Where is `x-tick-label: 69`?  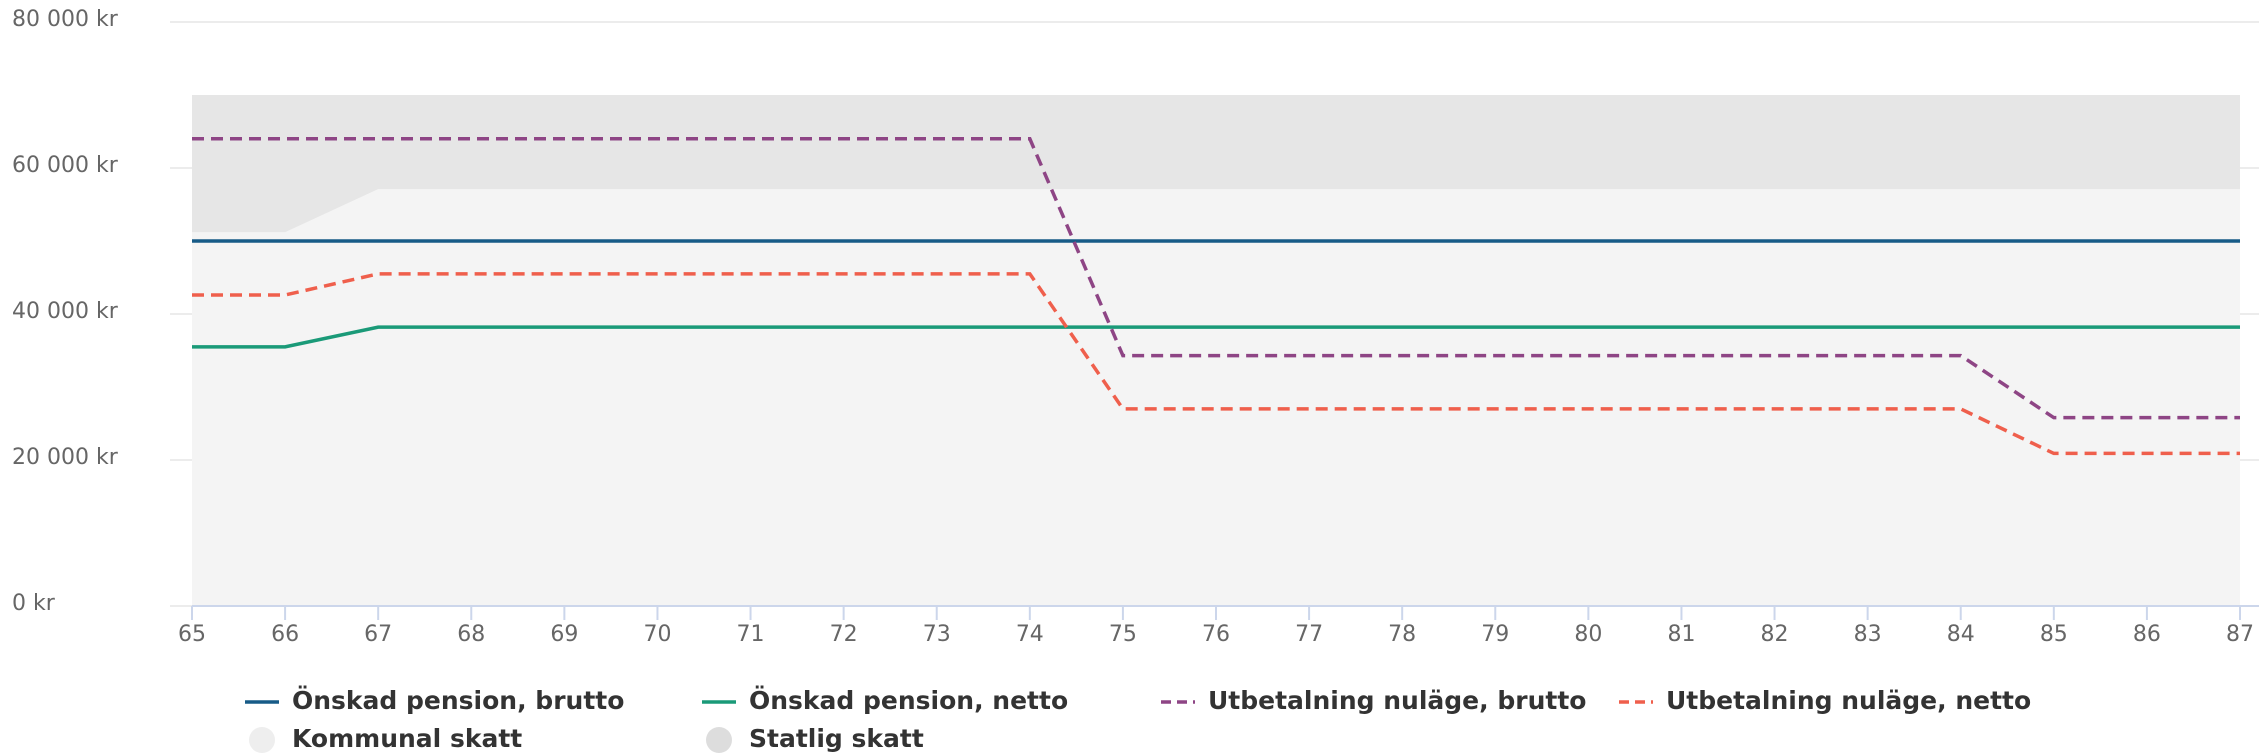 x-tick-label: 69 is located at coordinates (564, 634).